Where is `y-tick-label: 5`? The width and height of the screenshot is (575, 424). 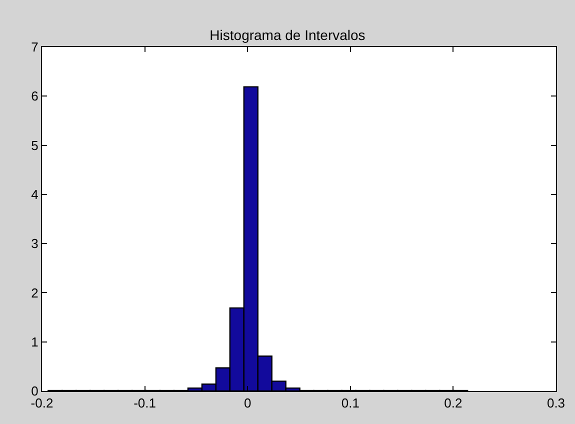 y-tick-label: 5 is located at coordinates (34, 145).